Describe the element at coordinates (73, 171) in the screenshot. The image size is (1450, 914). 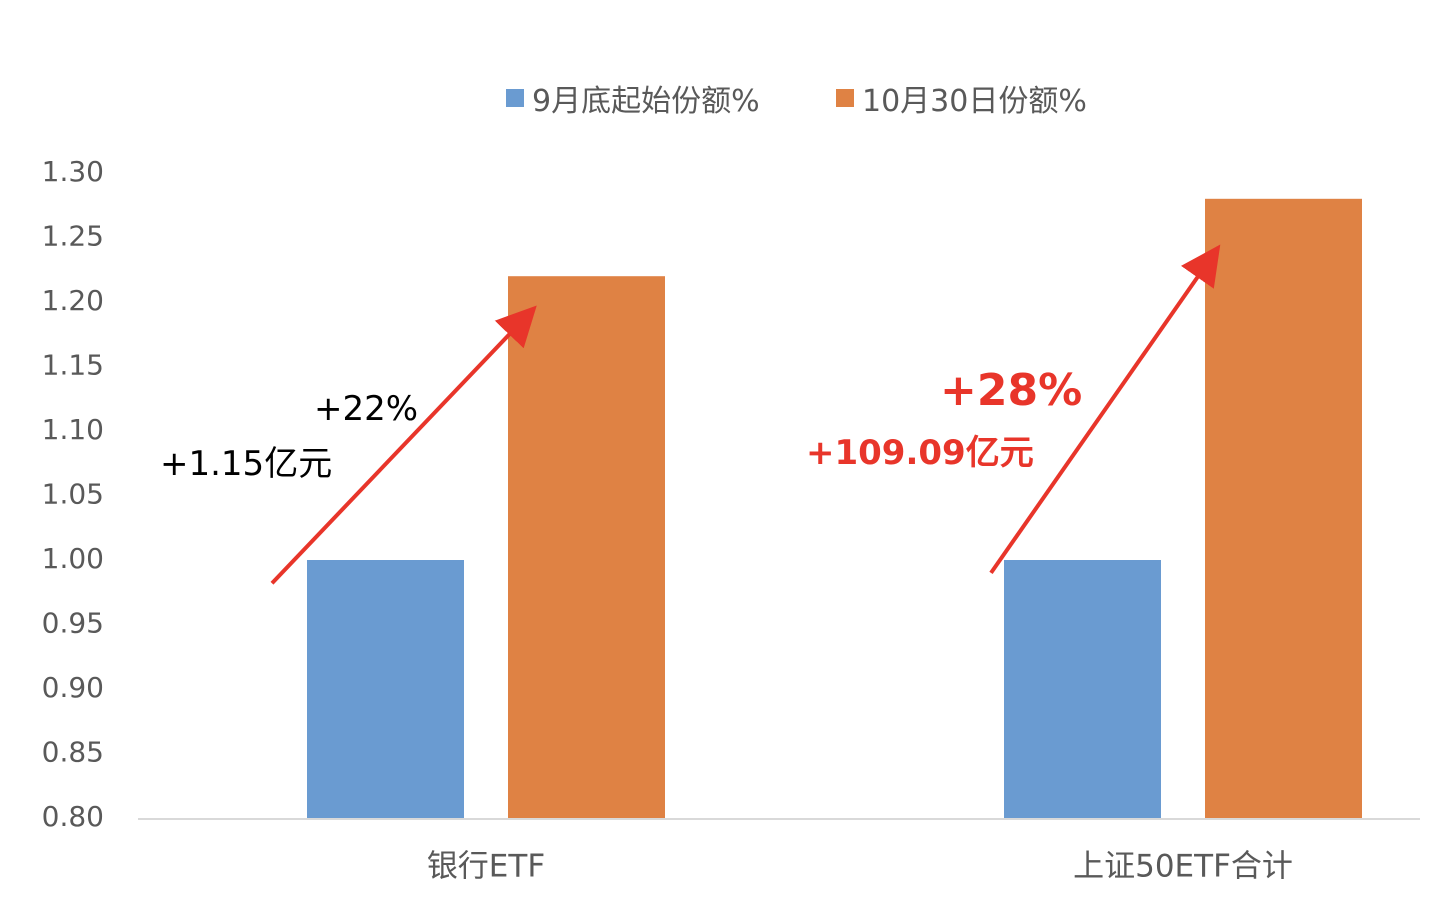
I see `y-tick-label: 1.30` at that location.